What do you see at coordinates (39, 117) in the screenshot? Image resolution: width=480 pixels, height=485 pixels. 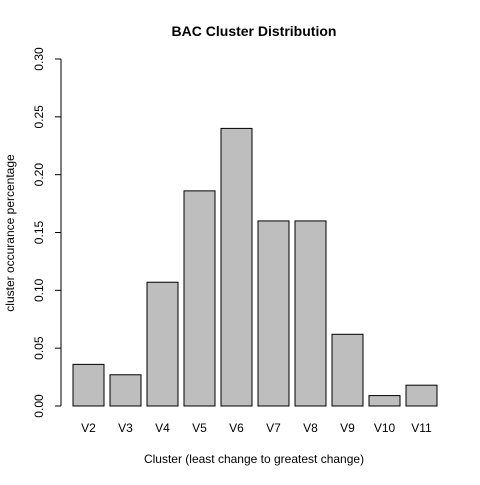 I see `y-tick-label: 0.25` at bounding box center [39, 117].